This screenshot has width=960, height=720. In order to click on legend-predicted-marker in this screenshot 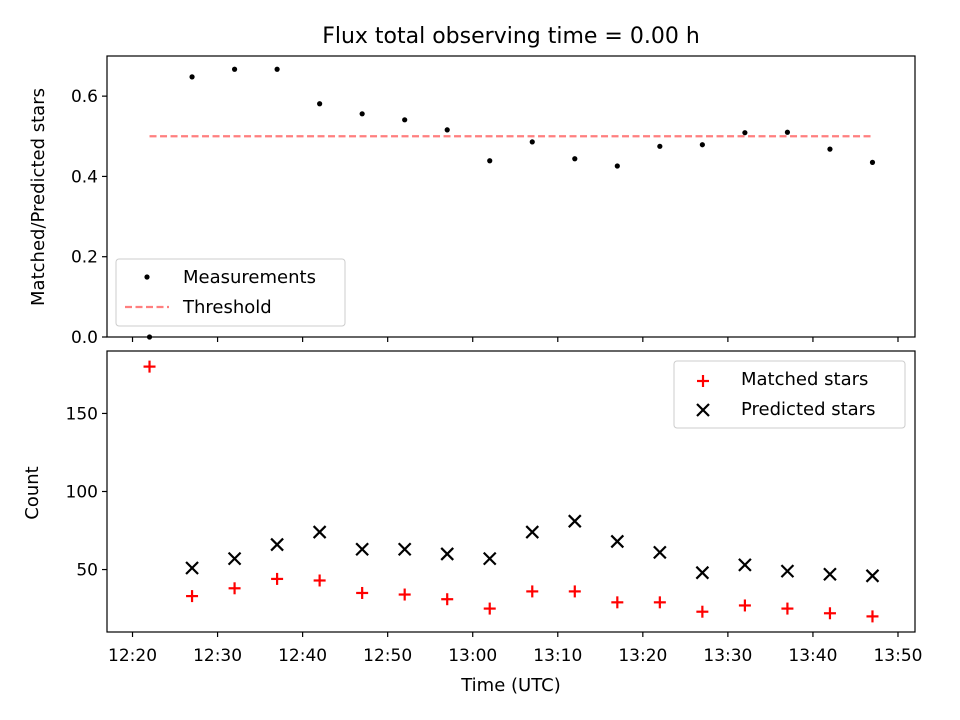, I will do `click(703, 410)`.